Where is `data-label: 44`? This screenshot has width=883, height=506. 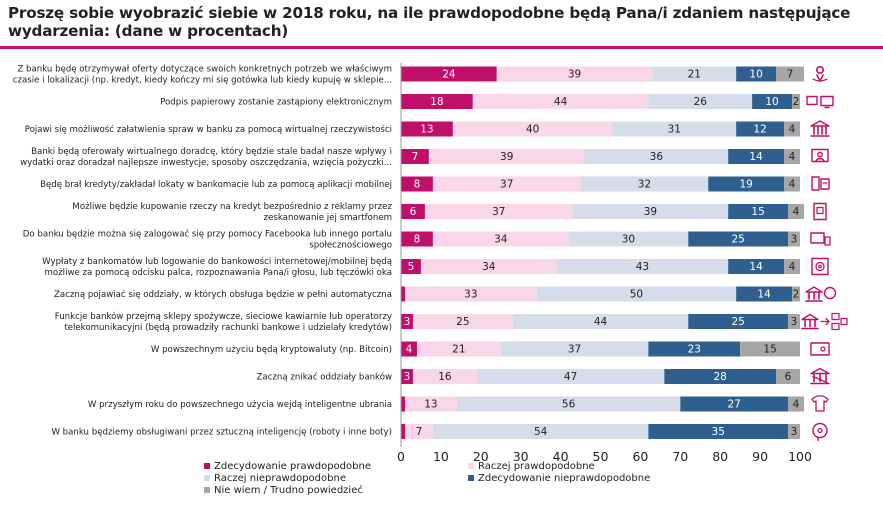
data-label: 44 is located at coordinates (601, 322).